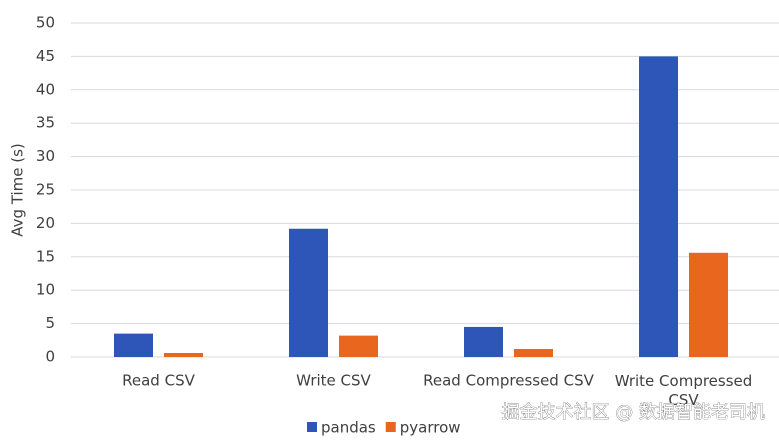 The height and width of the screenshot is (443, 779). I want to click on x-tick-label: Write Compressed CSV, so click(684, 390).